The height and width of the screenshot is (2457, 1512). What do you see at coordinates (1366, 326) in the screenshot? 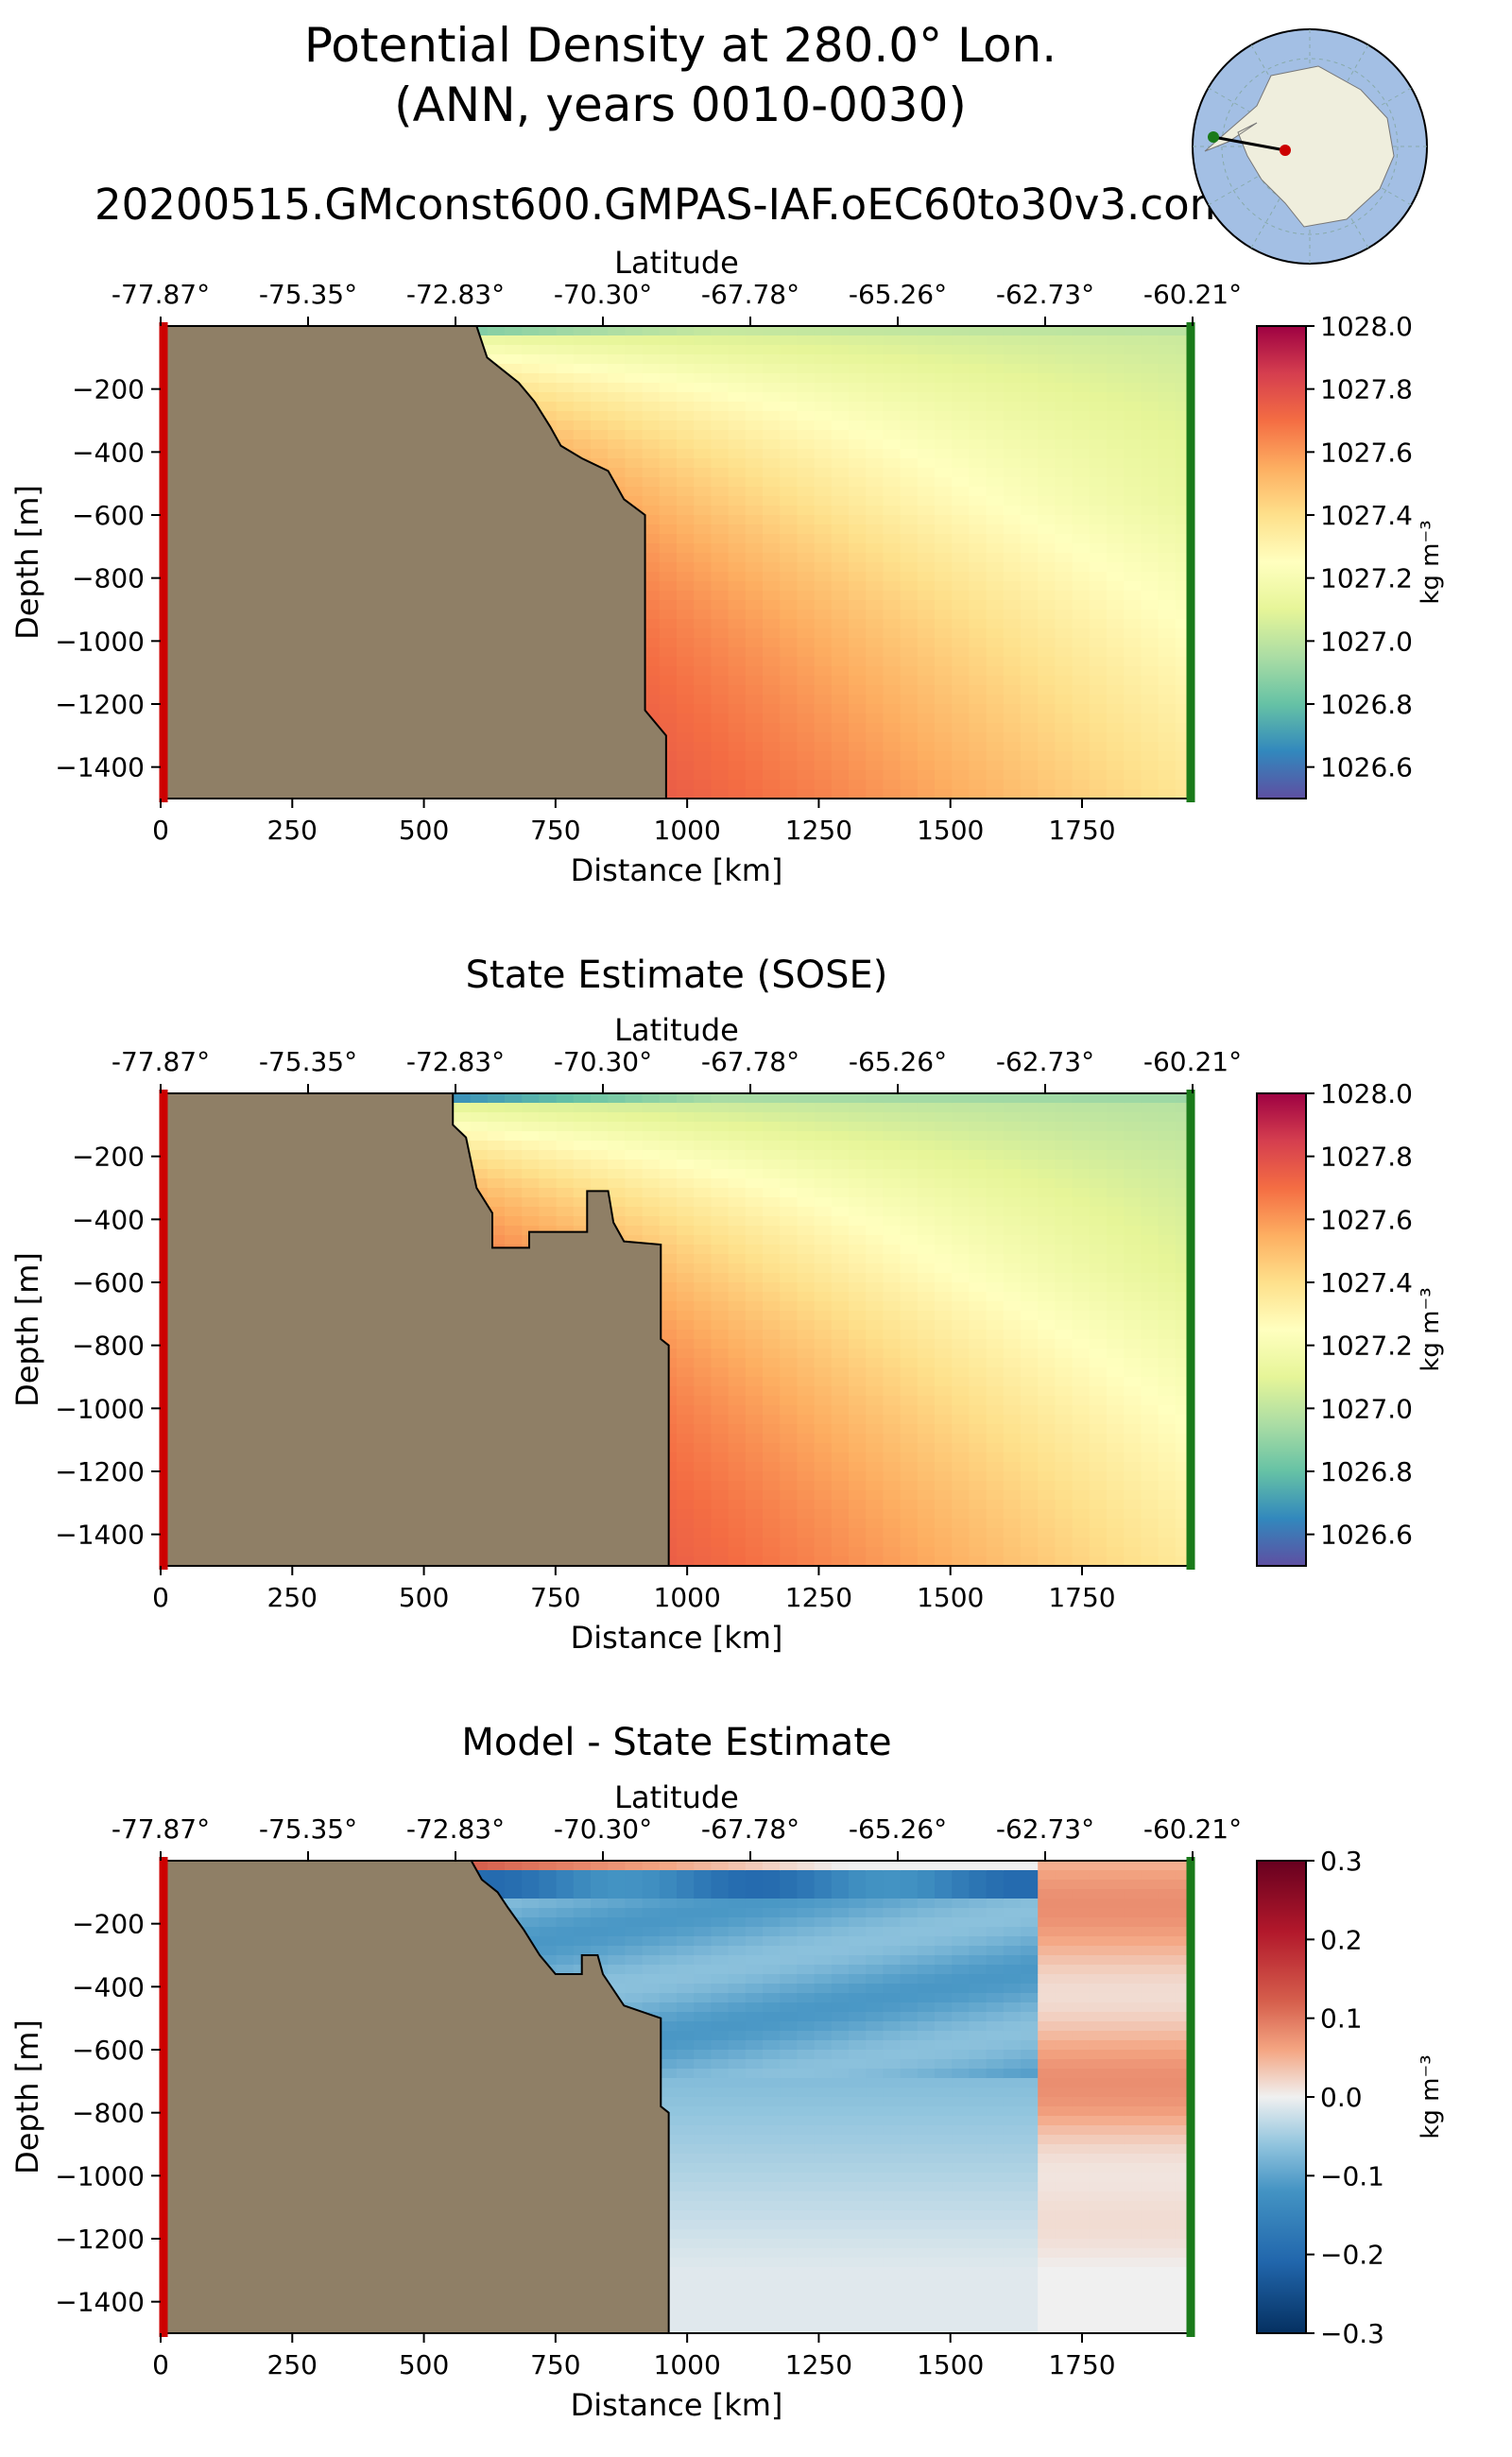
I see `colorbar-tick-label: 1028.0` at bounding box center [1366, 326].